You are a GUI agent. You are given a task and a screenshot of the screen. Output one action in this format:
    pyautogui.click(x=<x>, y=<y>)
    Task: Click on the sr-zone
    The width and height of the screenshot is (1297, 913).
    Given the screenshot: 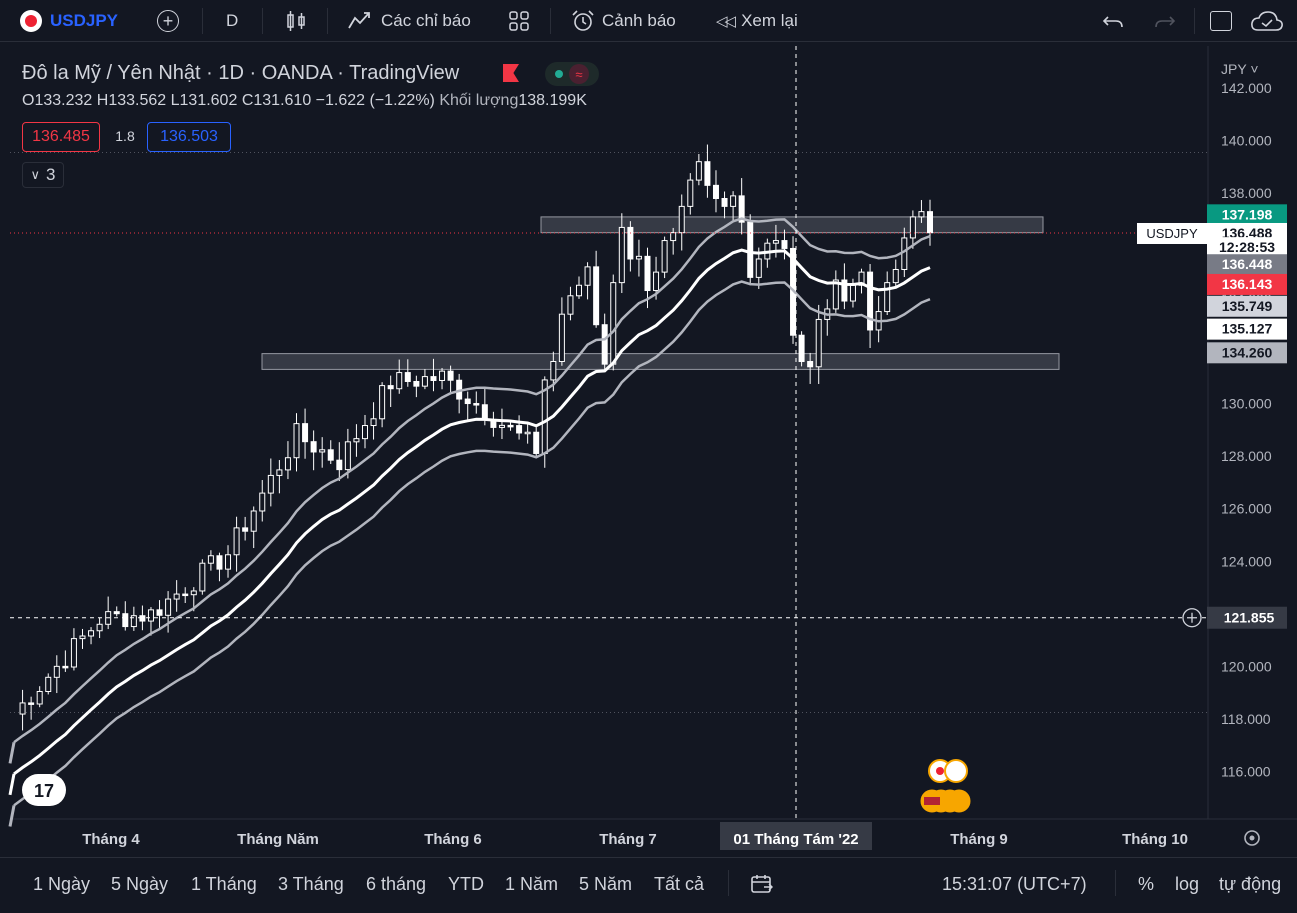 What is the action you would take?
    pyautogui.click(x=660, y=361)
    